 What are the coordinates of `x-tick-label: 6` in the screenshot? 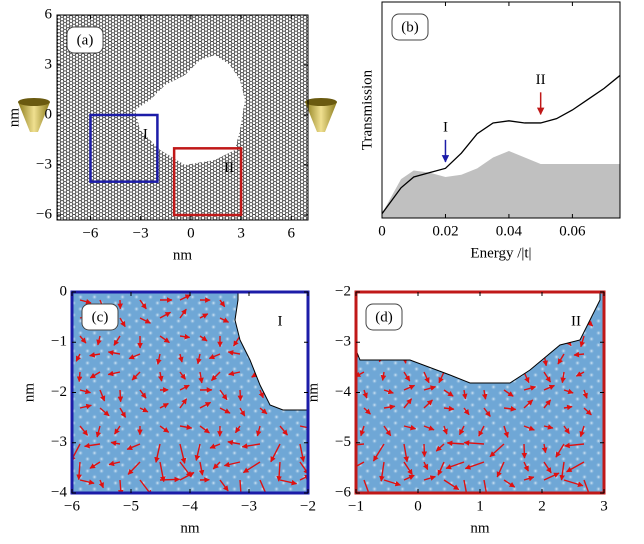 It's located at (292, 233).